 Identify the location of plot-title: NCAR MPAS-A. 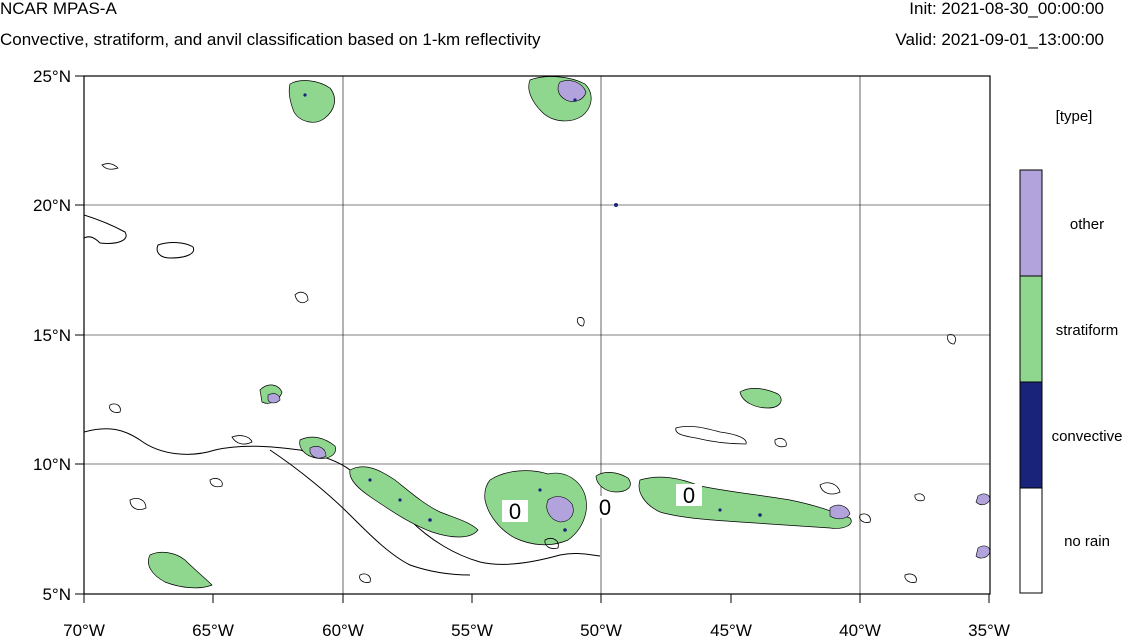
(58, 9).